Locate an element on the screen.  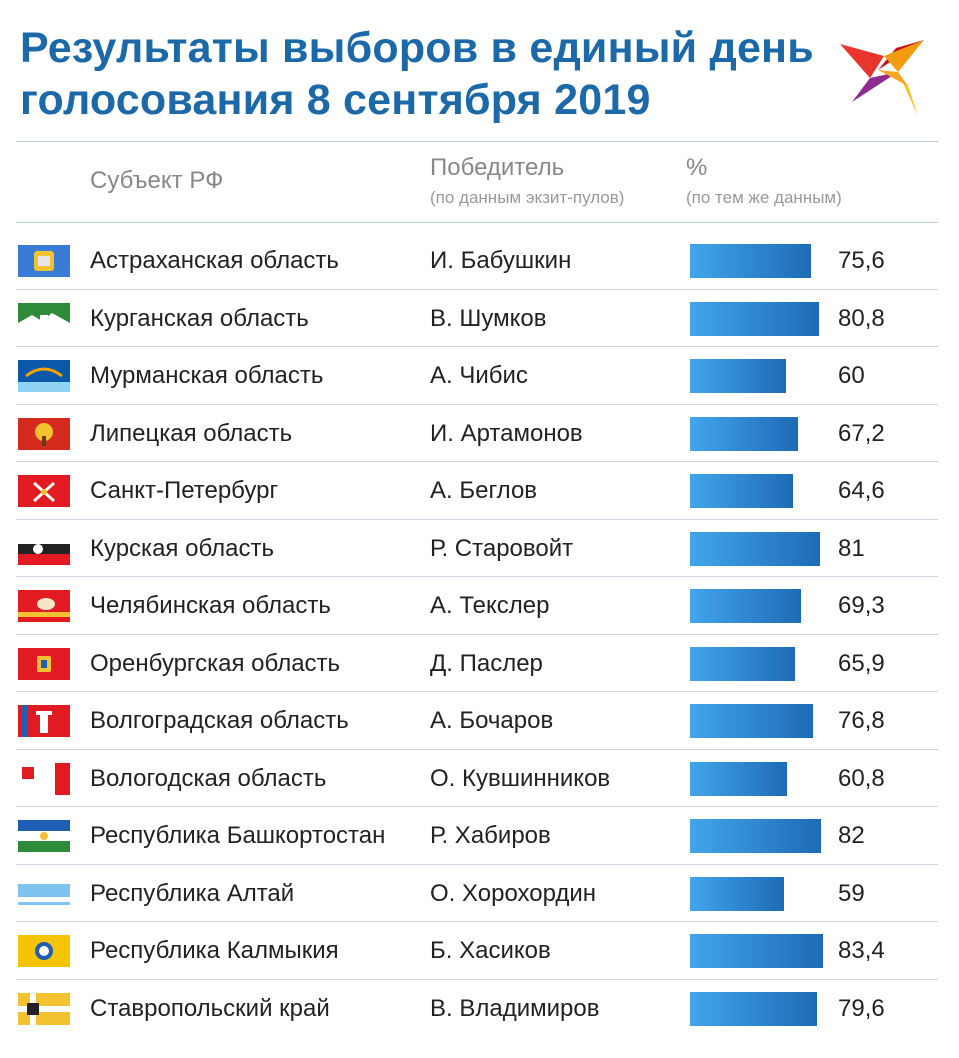
winner-name: А. Бочаров is located at coordinates (492, 720).